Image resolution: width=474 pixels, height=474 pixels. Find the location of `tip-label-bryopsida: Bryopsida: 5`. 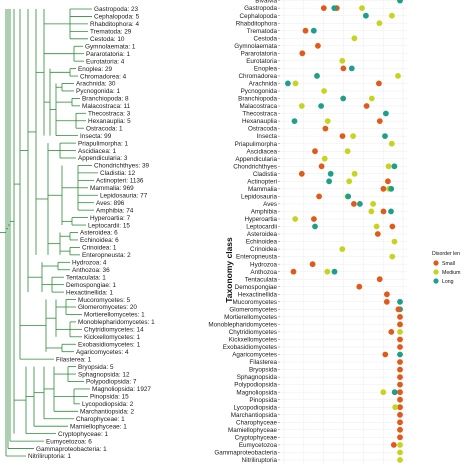

tip-label-bryopsida: Bryopsida: 5 is located at coordinates (96, 367).